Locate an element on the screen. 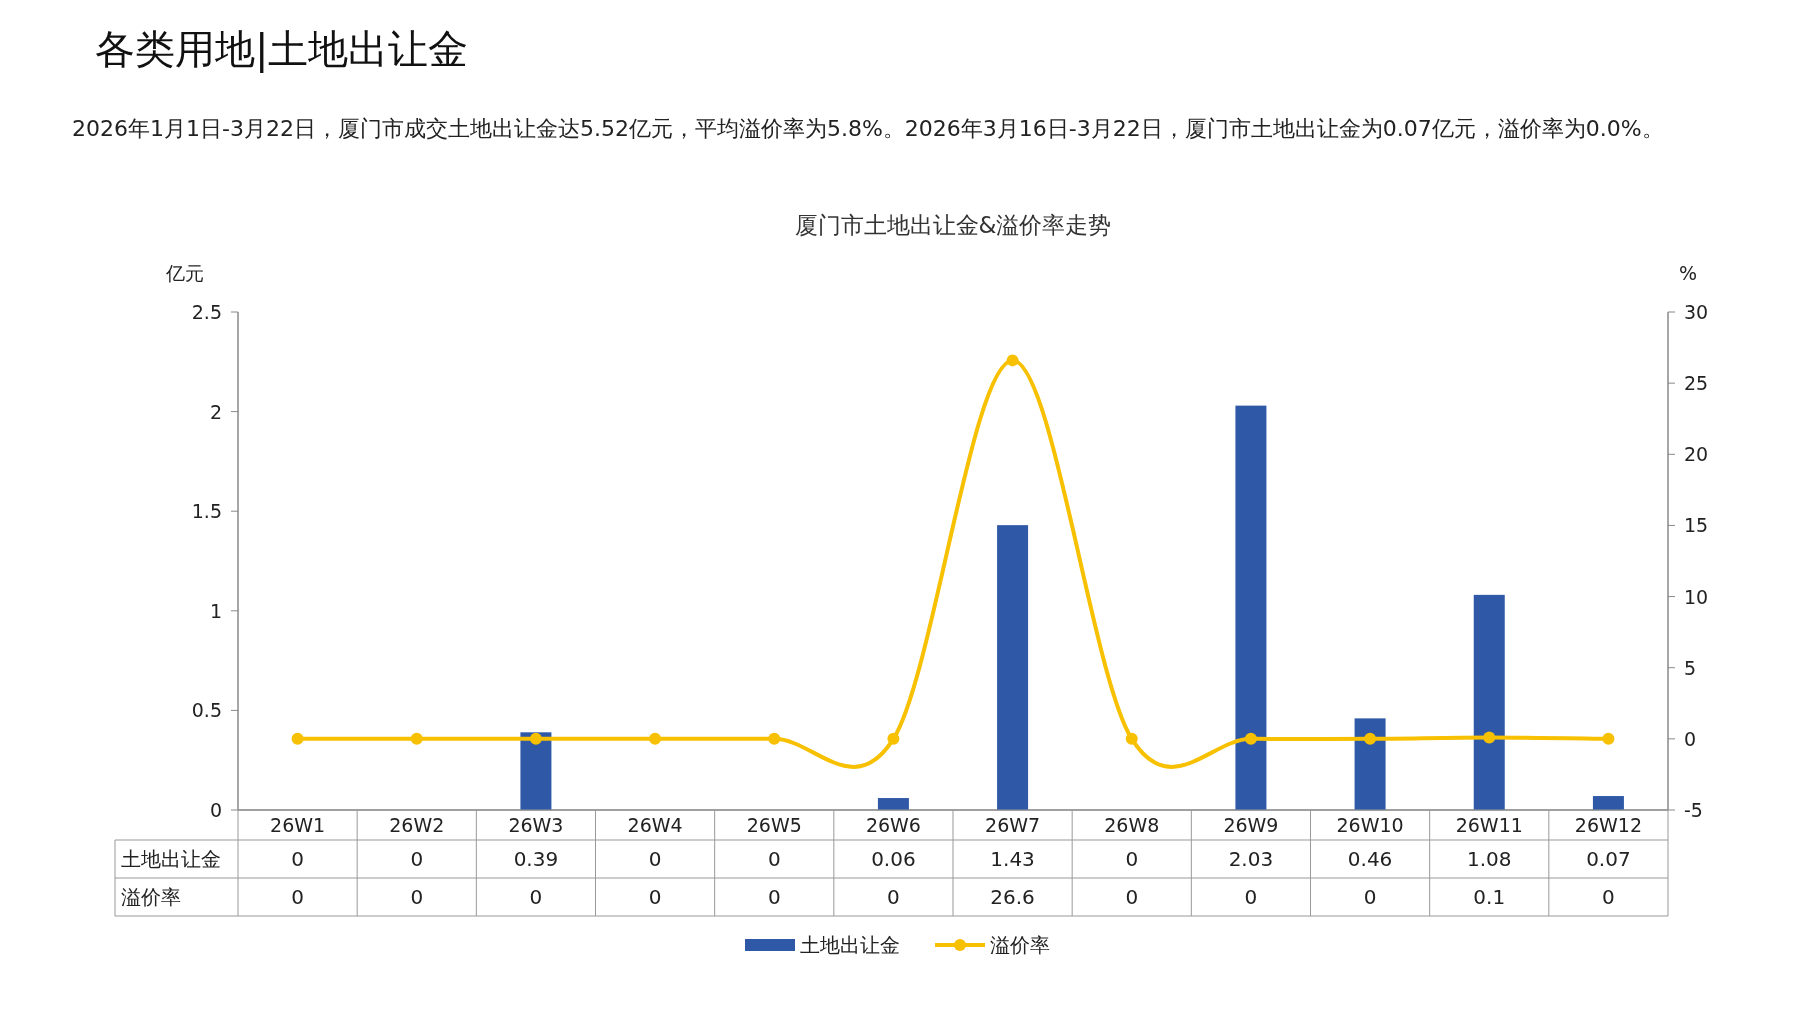  data-label: 26.6 is located at coordinates (1012, 897).